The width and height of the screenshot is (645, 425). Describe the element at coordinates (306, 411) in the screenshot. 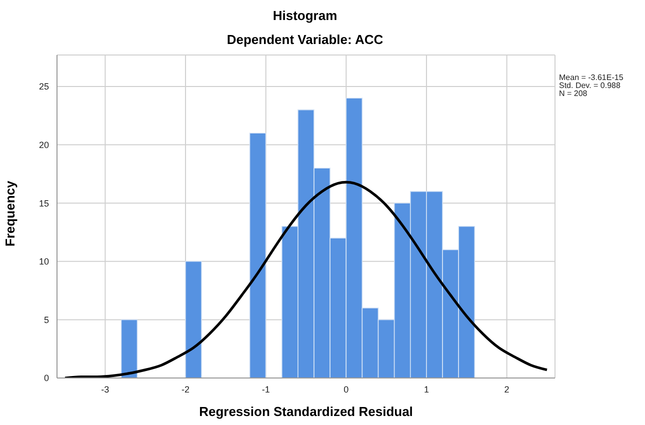

I see `x-axis-title: Regression Standardized Residual` at that location.